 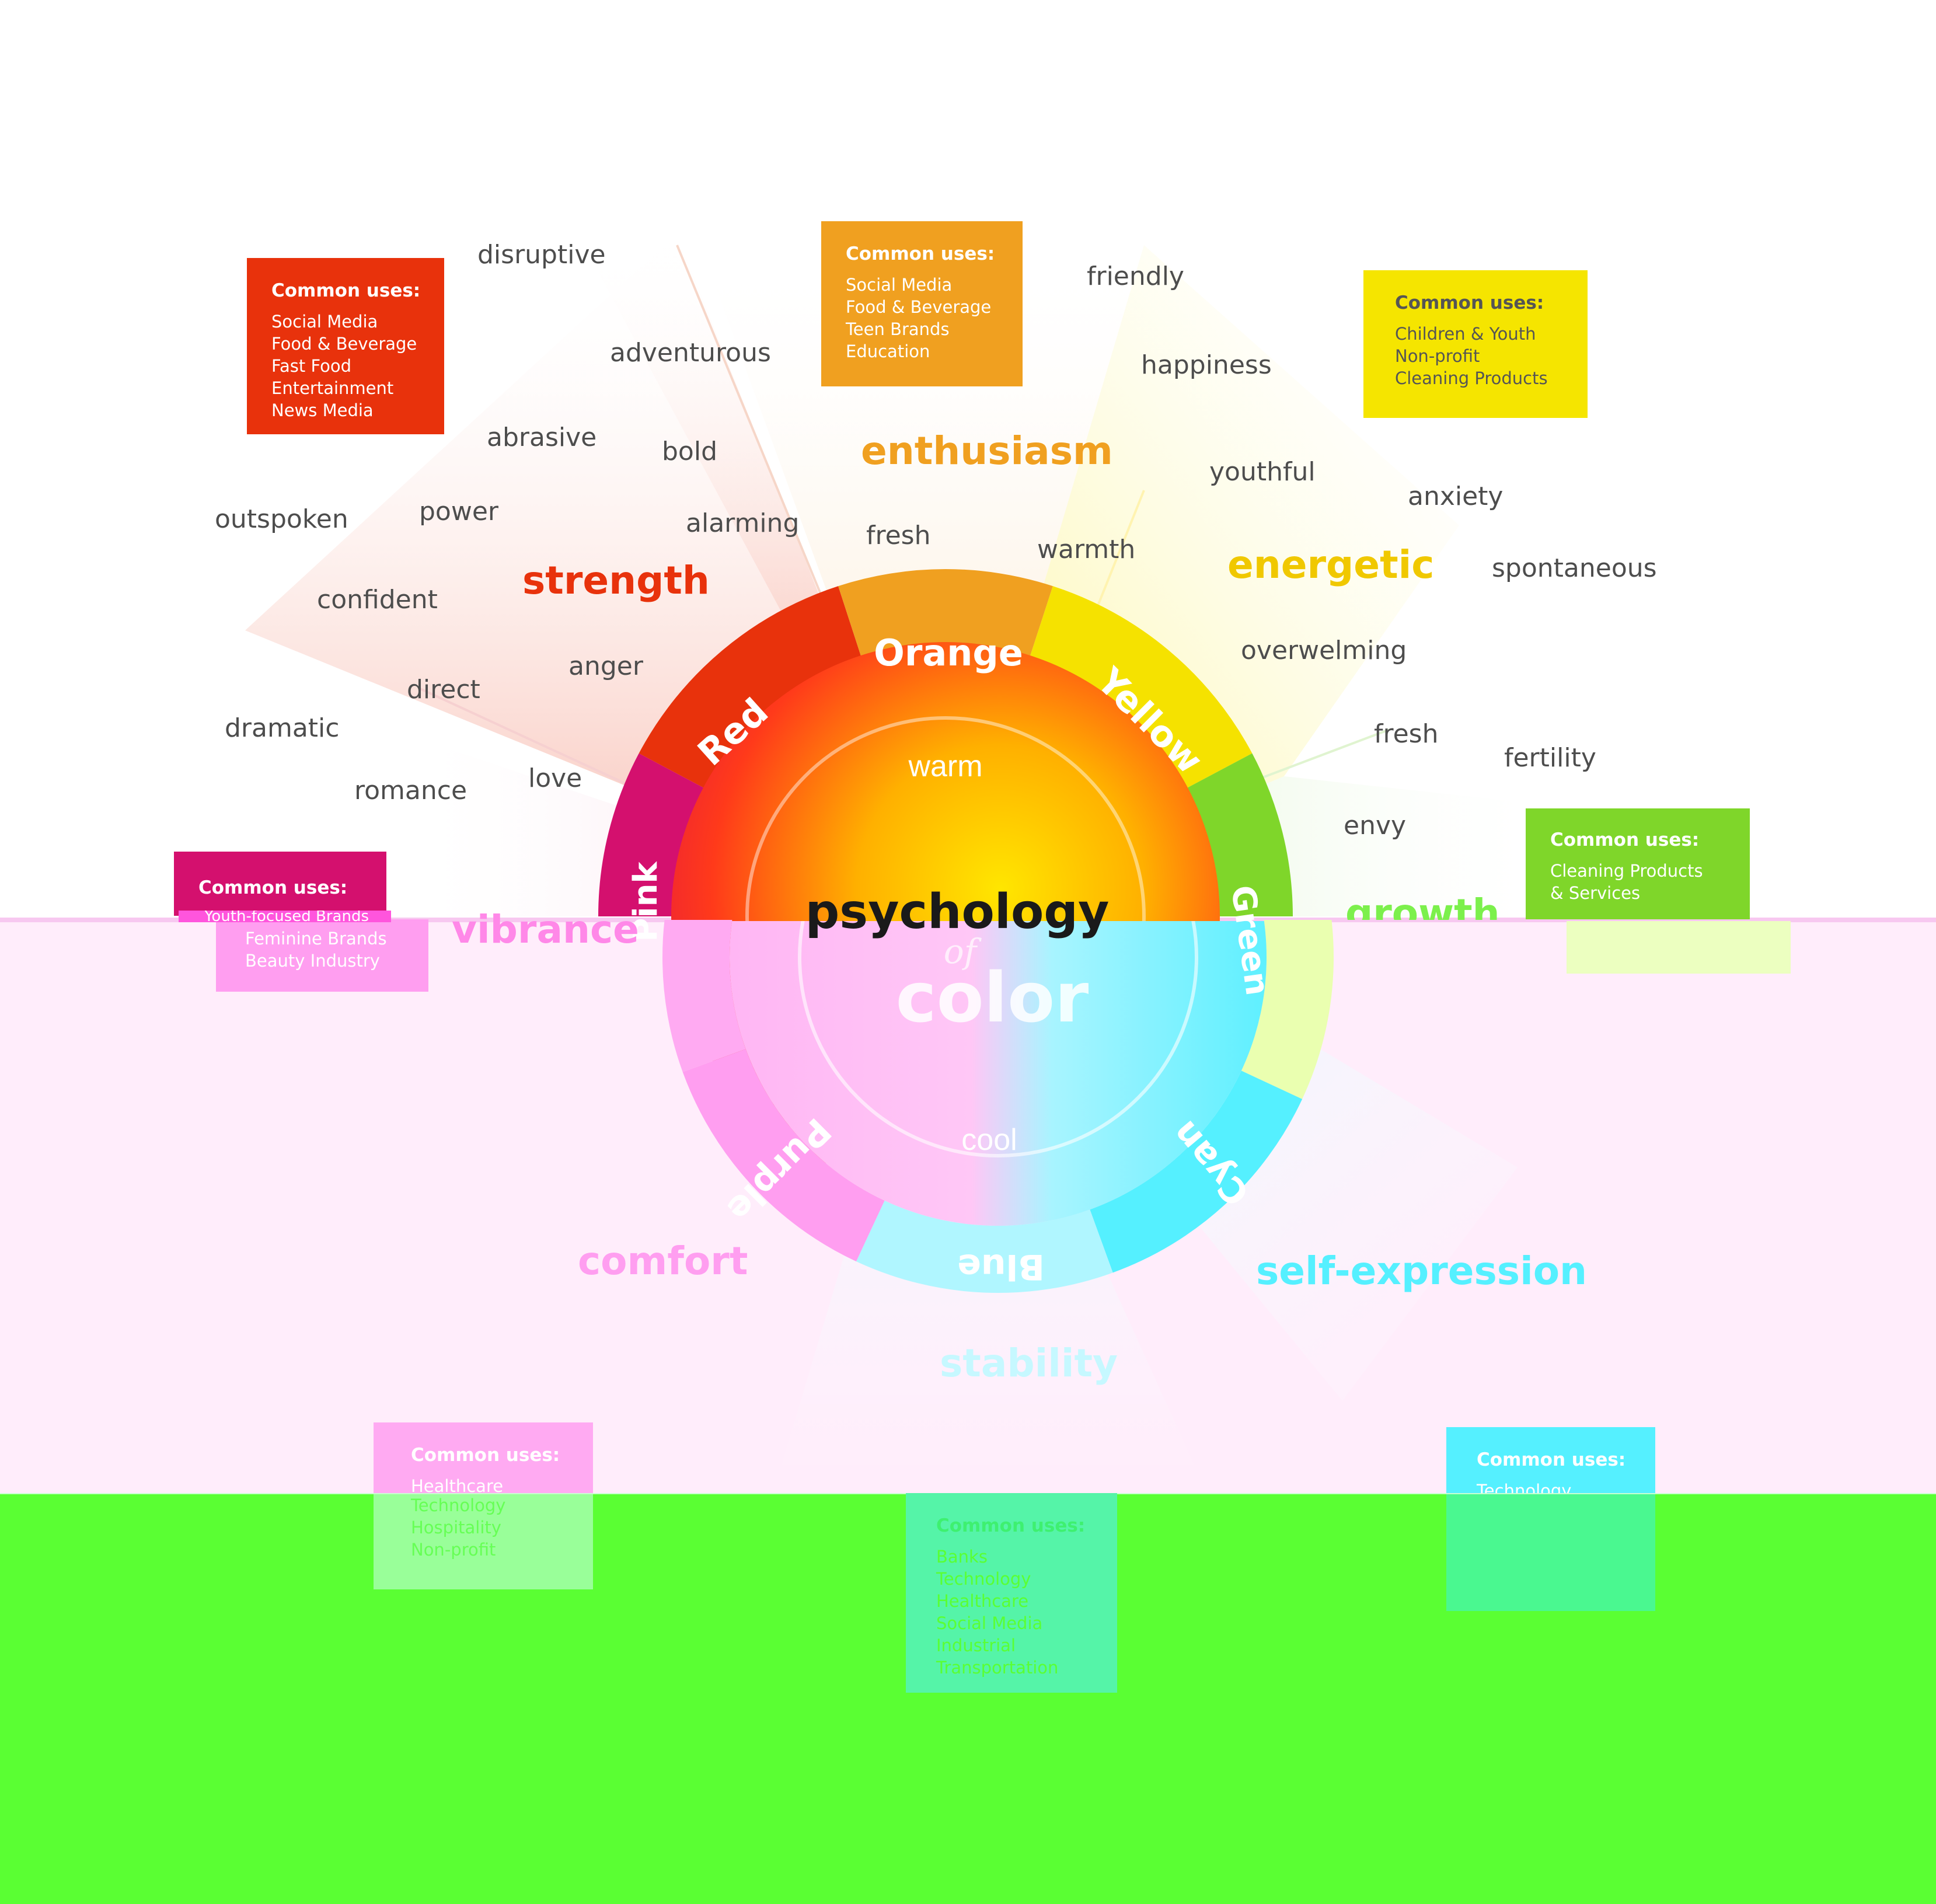 What do you see at coordinates (998, 1039) in the screenshot?
I see `wheel-core-inner-ring-lower` at bounding box center [998, 1039].